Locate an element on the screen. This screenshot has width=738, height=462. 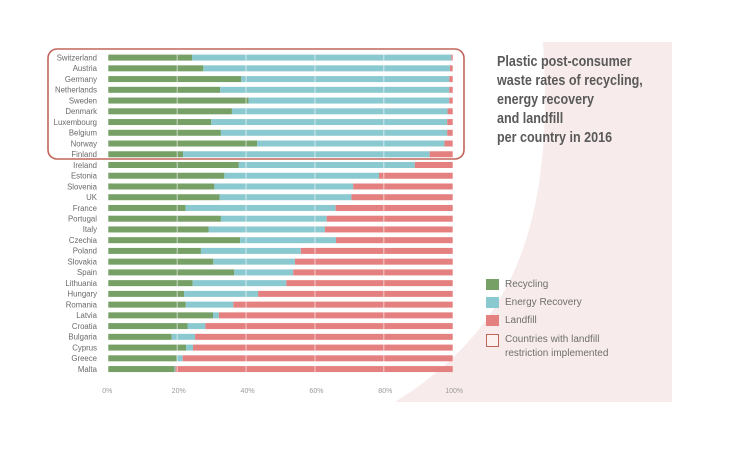
x-tick-label: 60% is located at coordinates (316, 391).